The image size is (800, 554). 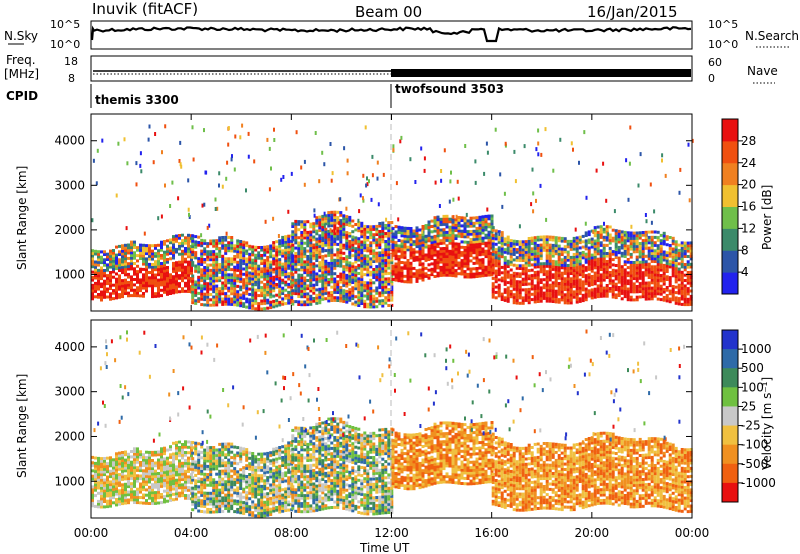 What do you see at coordinates (730, 283) in the screenshot?
I see `power-colorbar-segment` at bounding box center [730, 283].